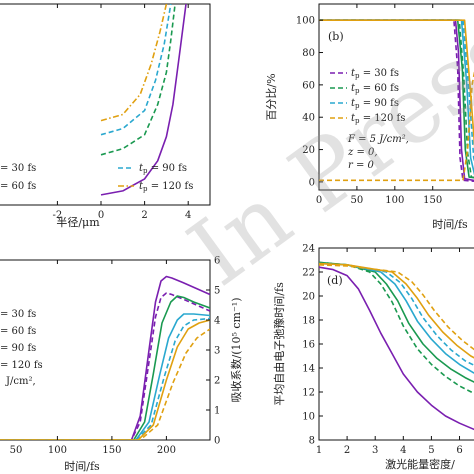 This screenshot has height=474, width=474. Describe the element at coordinates (308, 369) in the screenshot. I see `panel-d-ytick-label-3: 14` at that location.